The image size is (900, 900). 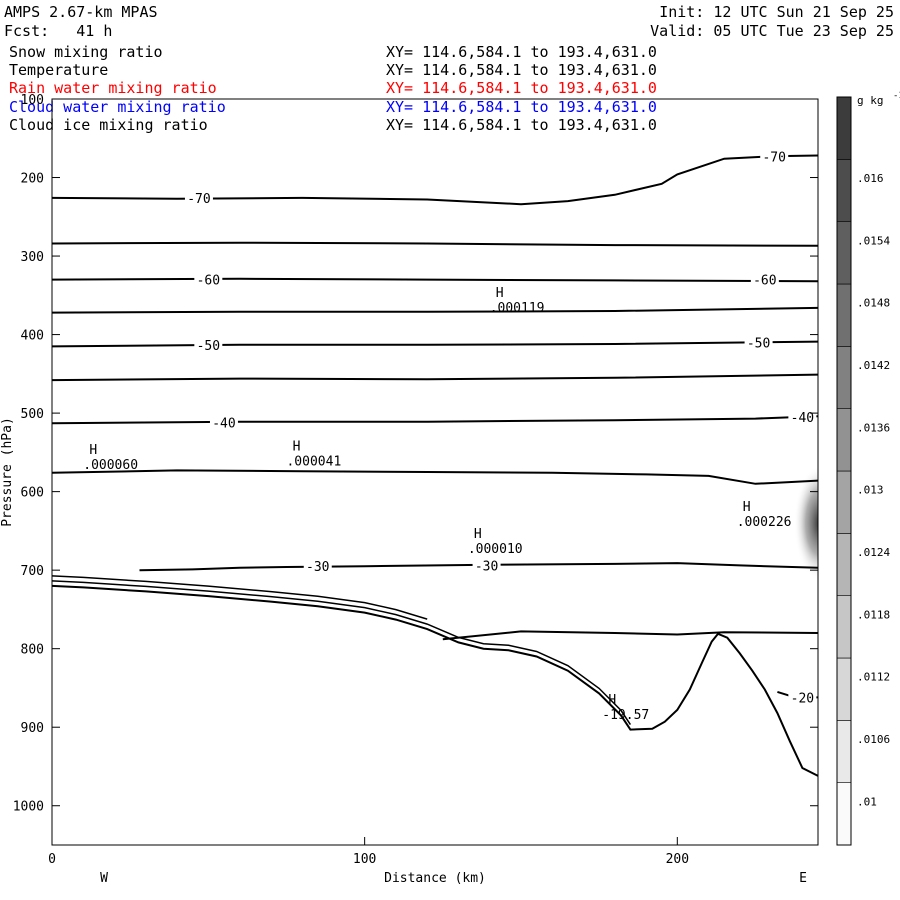 I want to click on forecast-hours: 41 h, so click(x=94, y=31).